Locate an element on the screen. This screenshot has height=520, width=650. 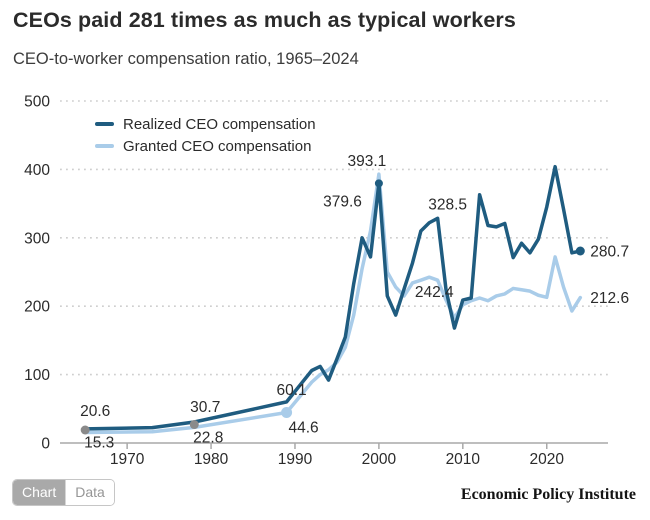
legend-item-granted: Granted CEO compensation is located at coordinates (205, 146).